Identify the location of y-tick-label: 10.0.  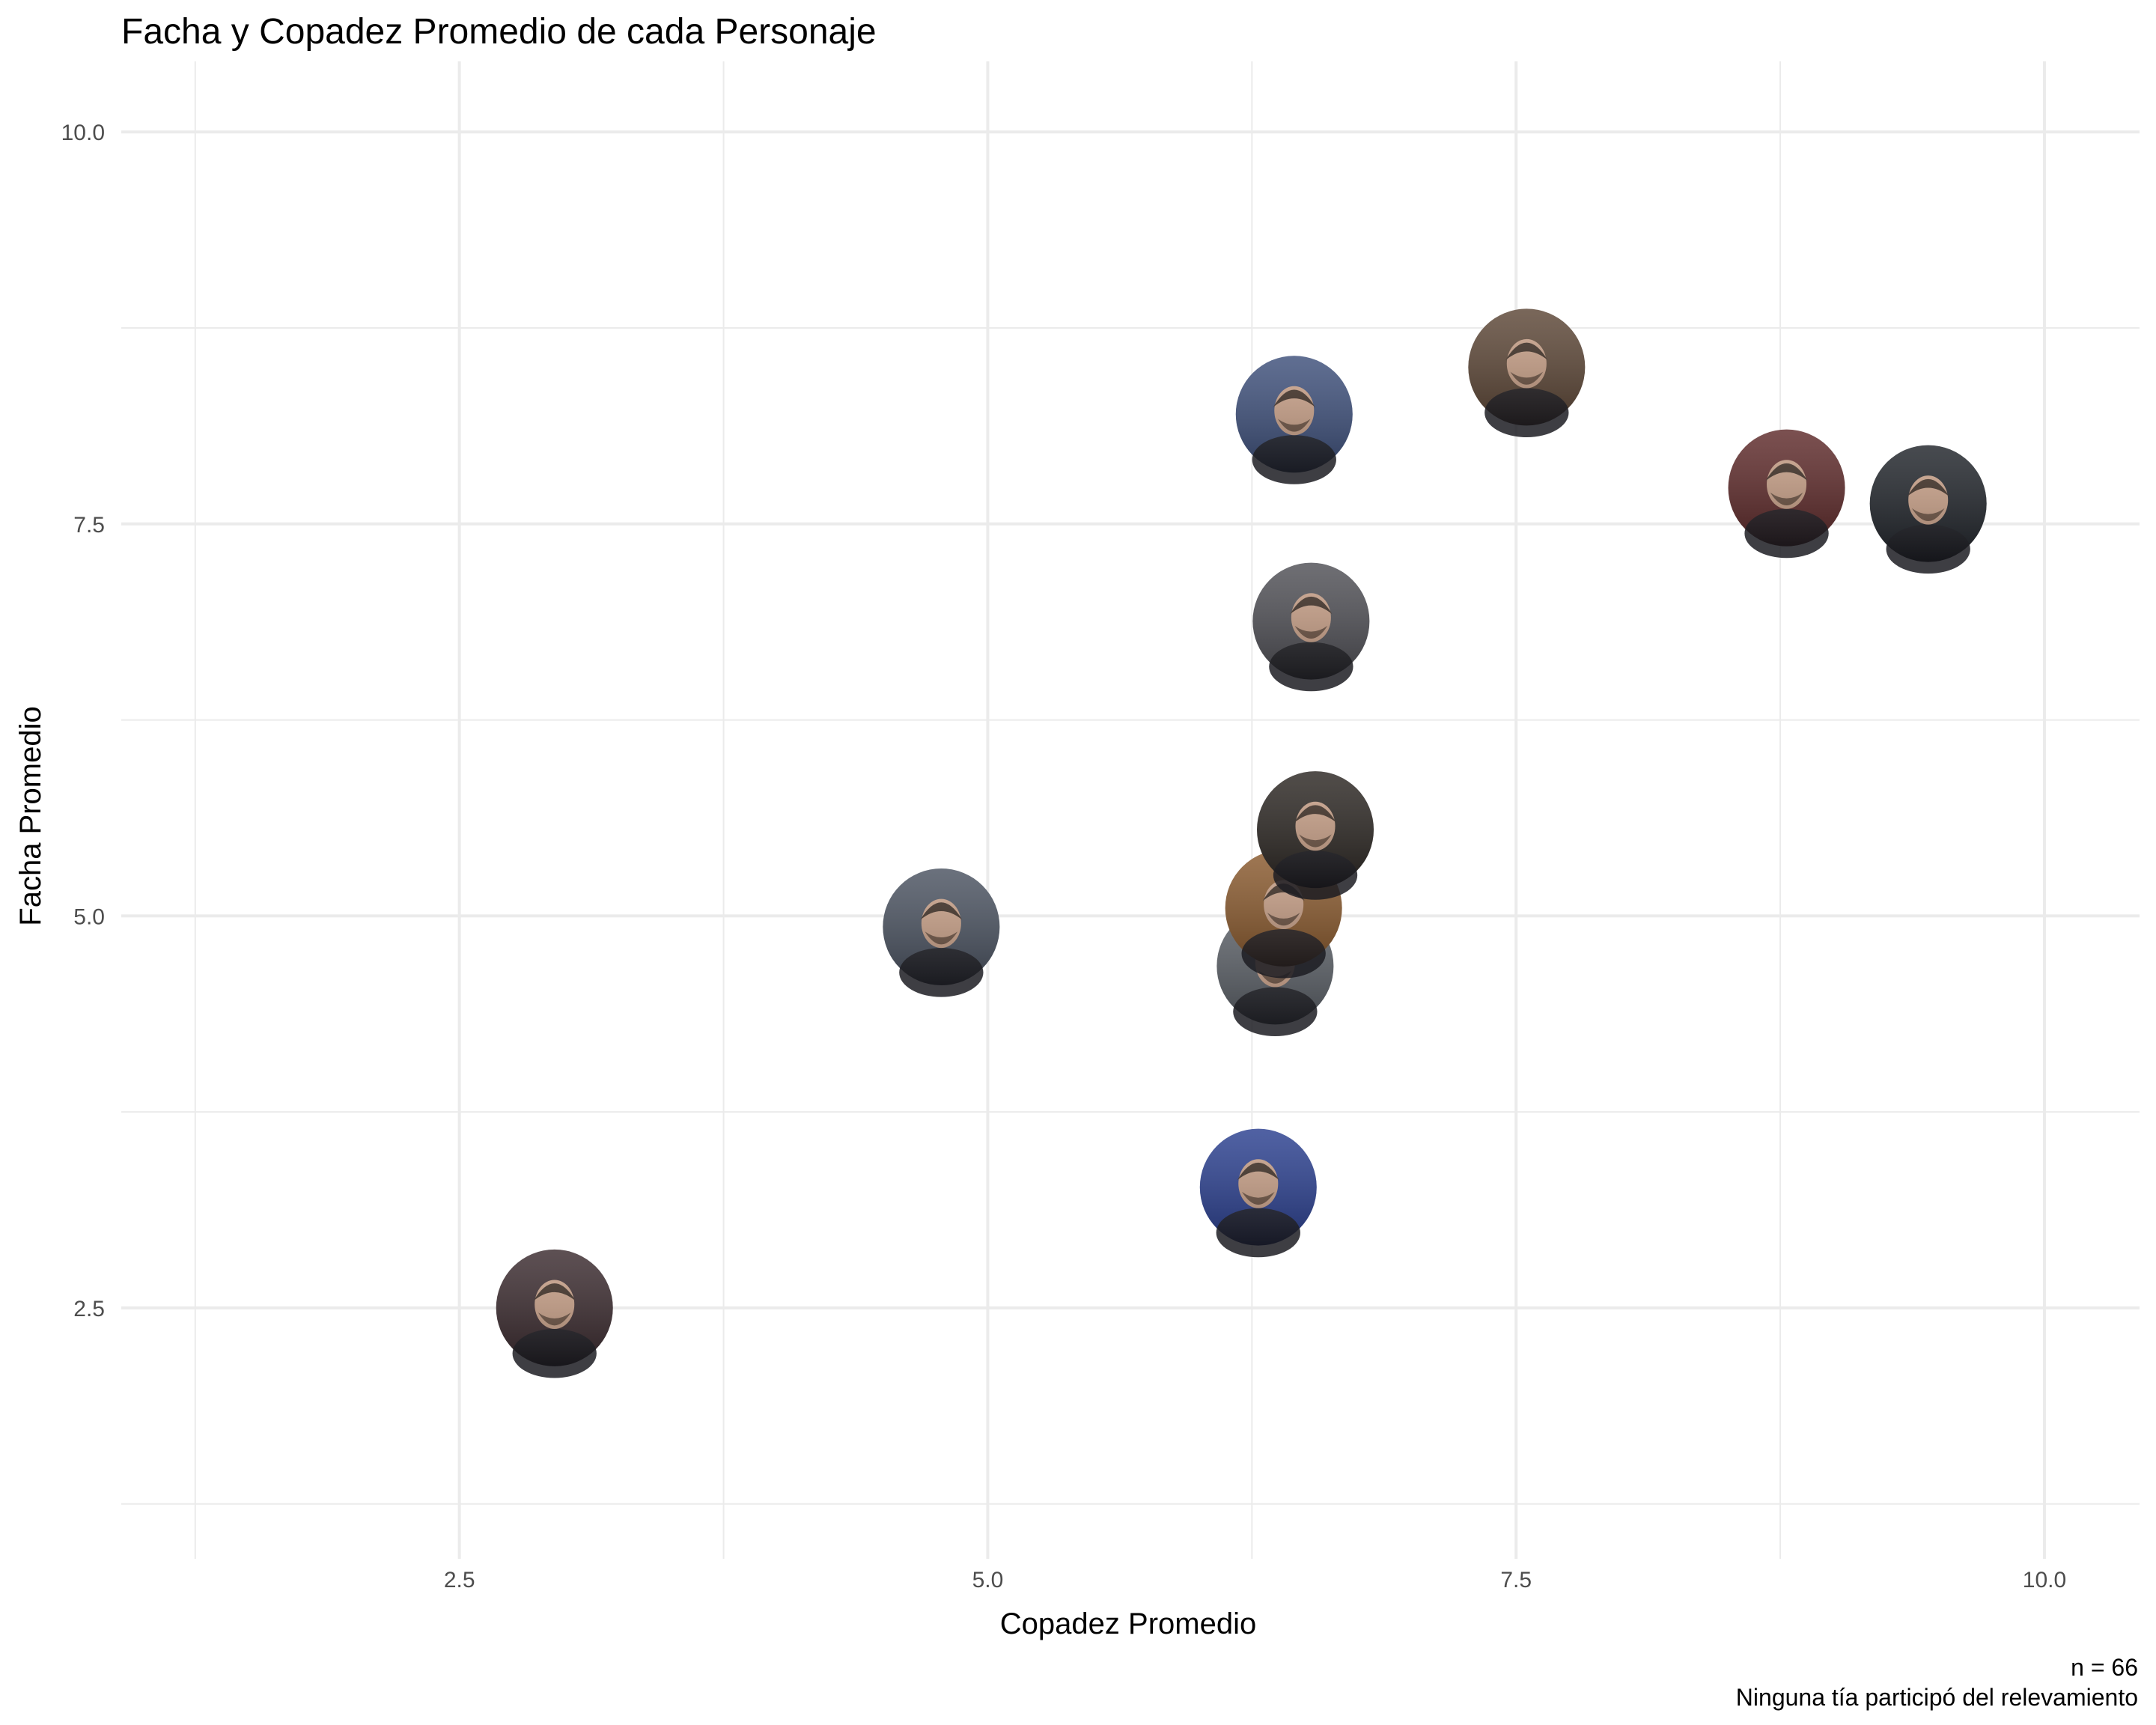
(83, 133).